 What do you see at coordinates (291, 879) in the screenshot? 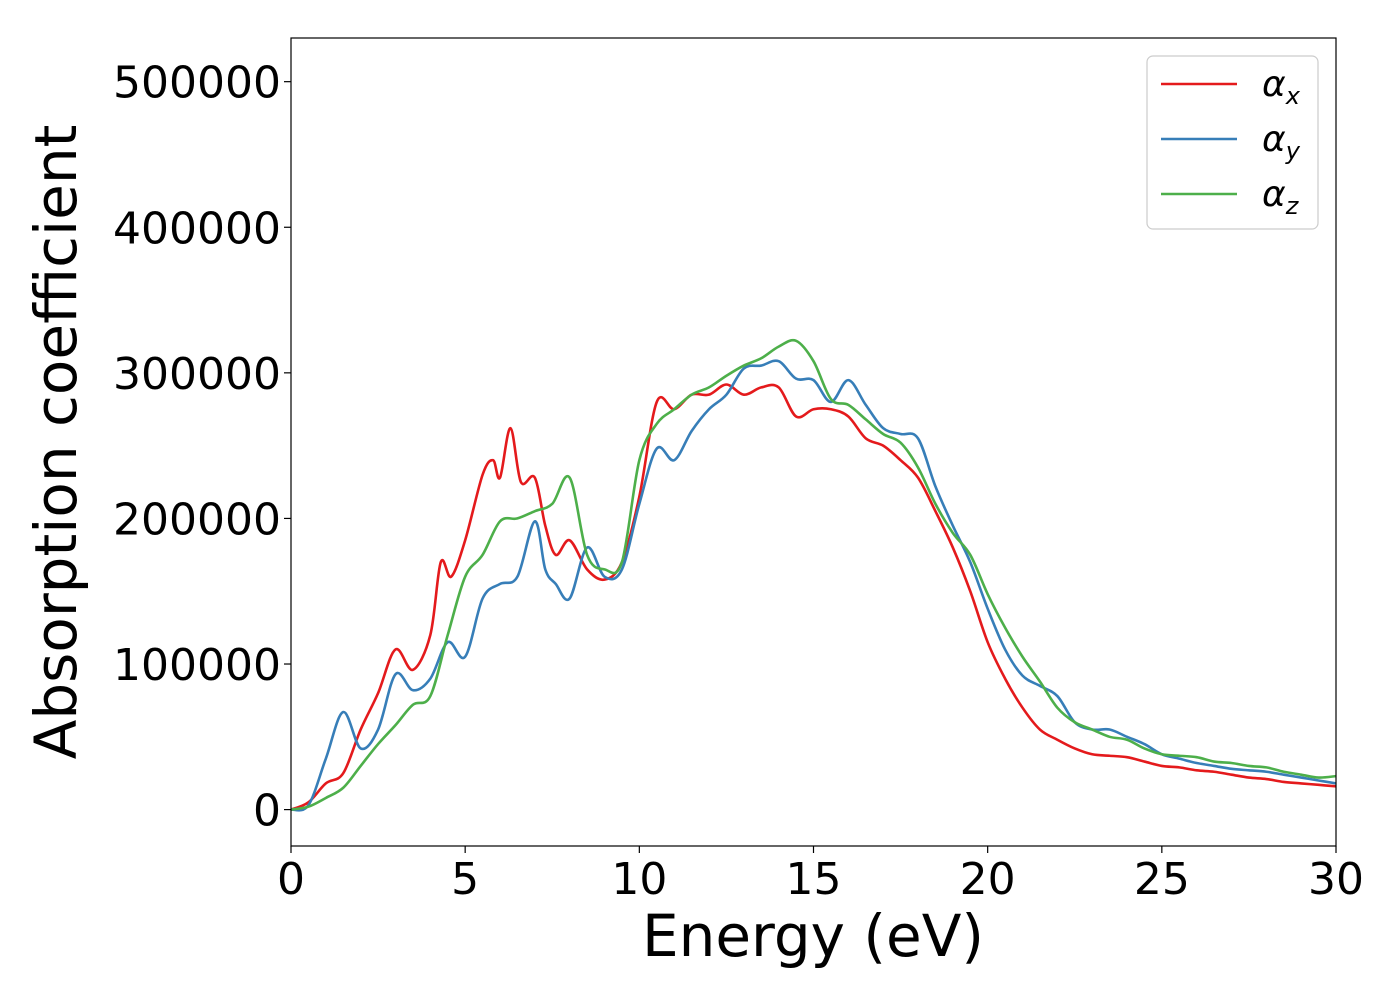
I see `x-tick-label: 0` at bounding box center [291, 879].